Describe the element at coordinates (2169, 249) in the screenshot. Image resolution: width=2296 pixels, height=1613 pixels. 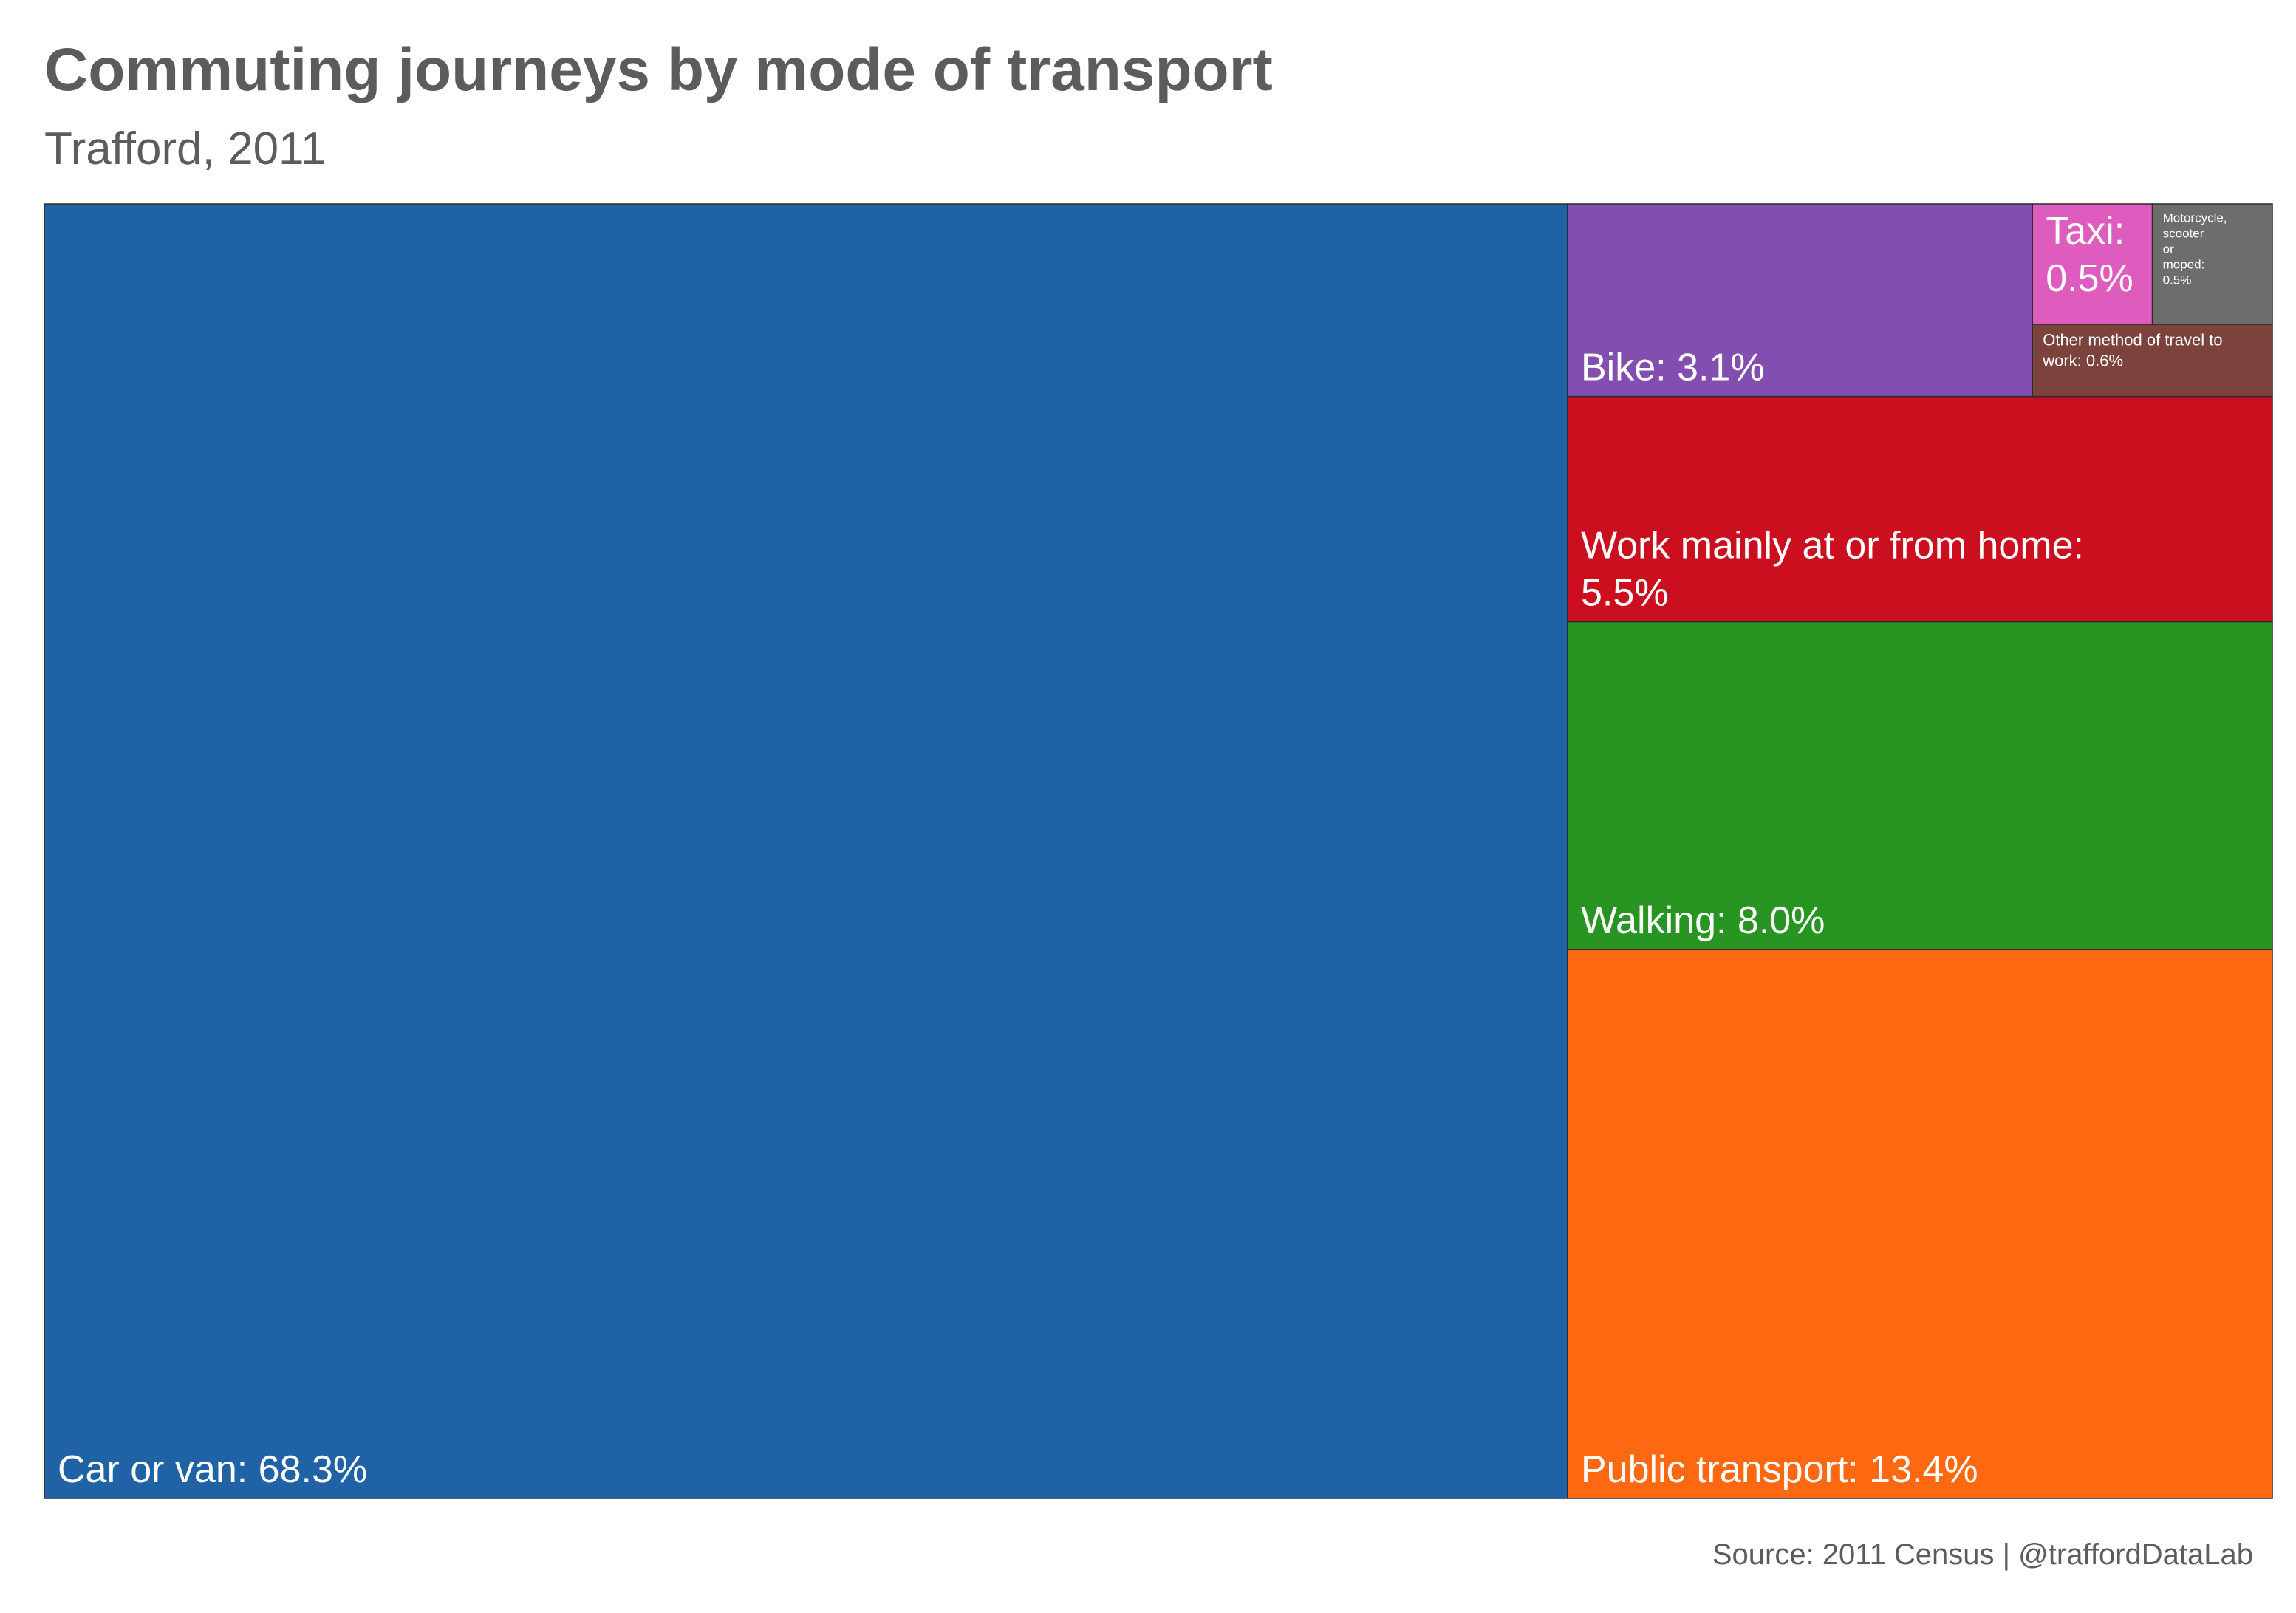
I see `tile-label-line: or` at that location.